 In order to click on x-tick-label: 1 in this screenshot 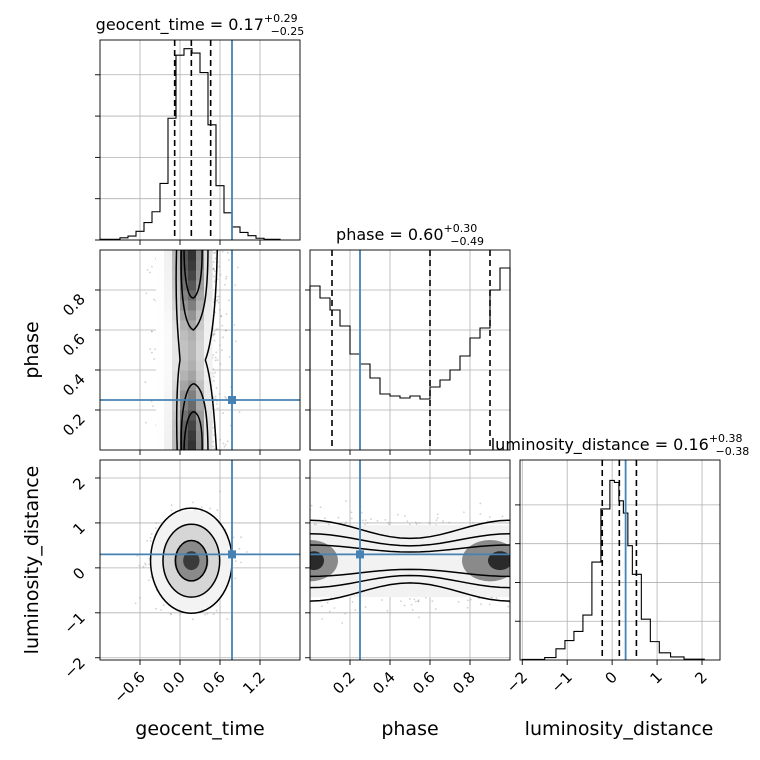, I will do `click(655, 677)`.